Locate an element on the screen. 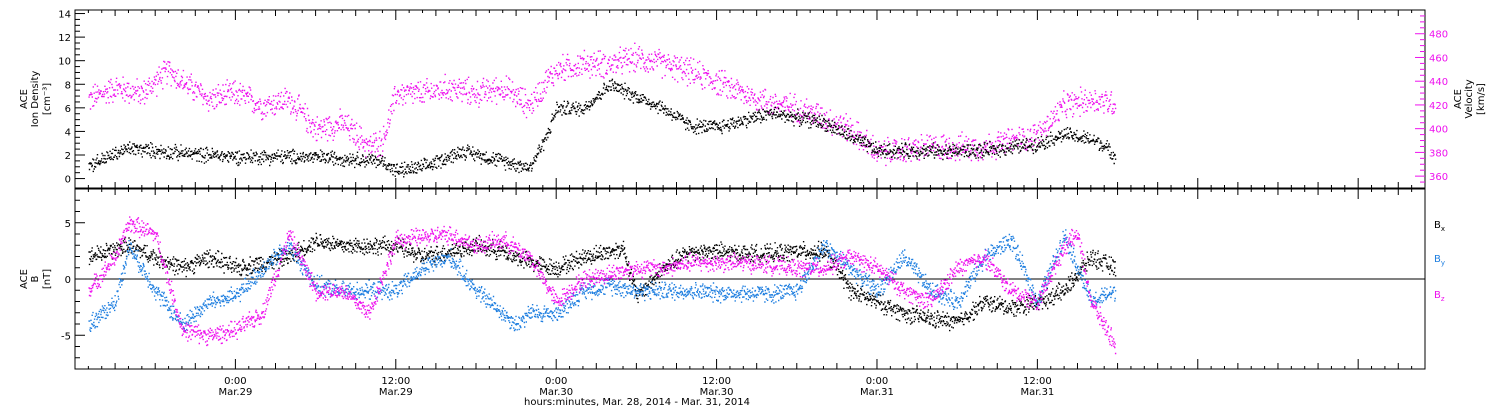  field-tick-label: 5 is located at coordinates (68, 224).